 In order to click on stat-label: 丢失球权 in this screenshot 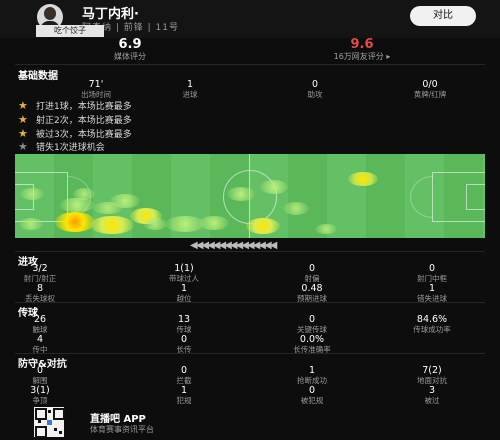, I will do `click(40, 298)`.